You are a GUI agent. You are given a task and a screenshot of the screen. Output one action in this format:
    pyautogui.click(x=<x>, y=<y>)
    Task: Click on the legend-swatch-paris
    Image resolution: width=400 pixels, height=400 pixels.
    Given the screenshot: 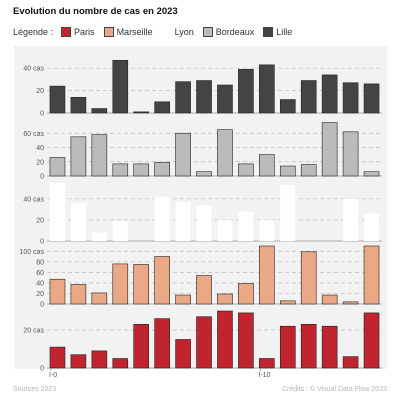 What is the action you would take?
    pyautogui.click(x=66, y=32)
    